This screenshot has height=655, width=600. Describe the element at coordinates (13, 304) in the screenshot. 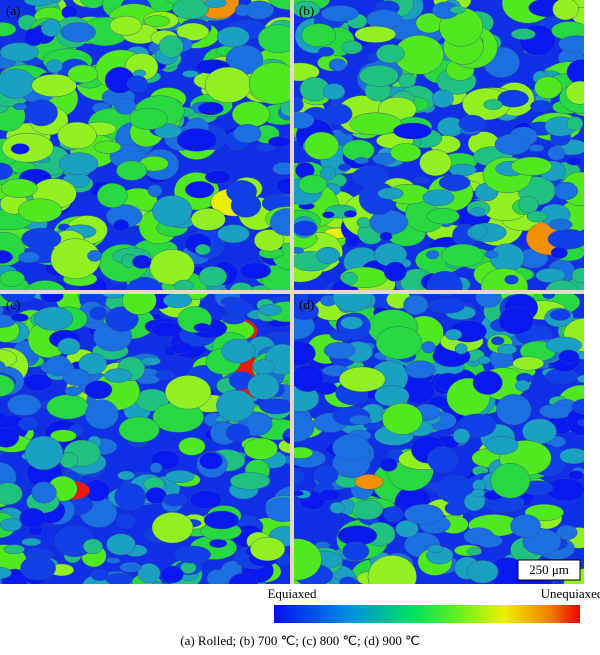

I see `panel-label: (c)` at that location.